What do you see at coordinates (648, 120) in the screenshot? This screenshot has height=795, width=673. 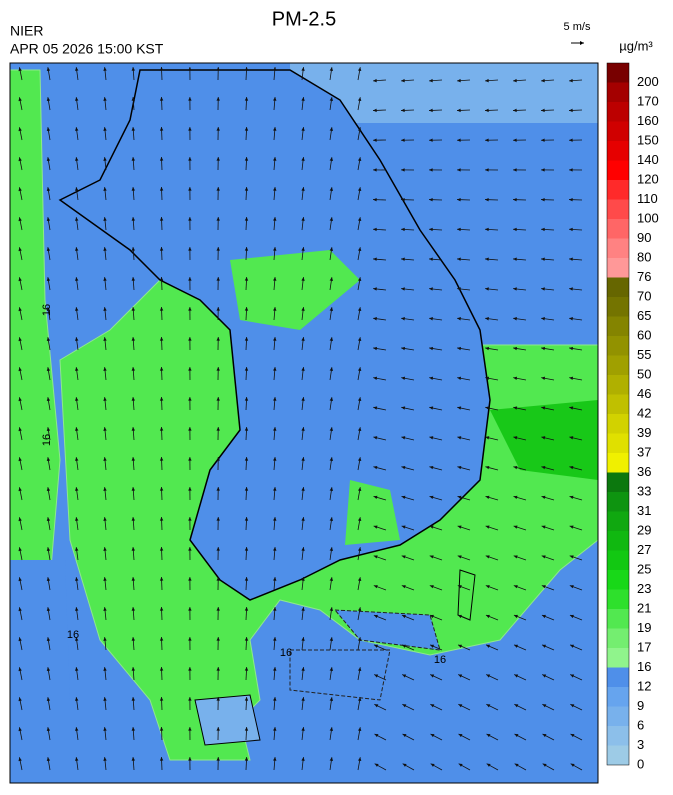 I see `colorbar-label: 160` at bounding box center [648, 120].